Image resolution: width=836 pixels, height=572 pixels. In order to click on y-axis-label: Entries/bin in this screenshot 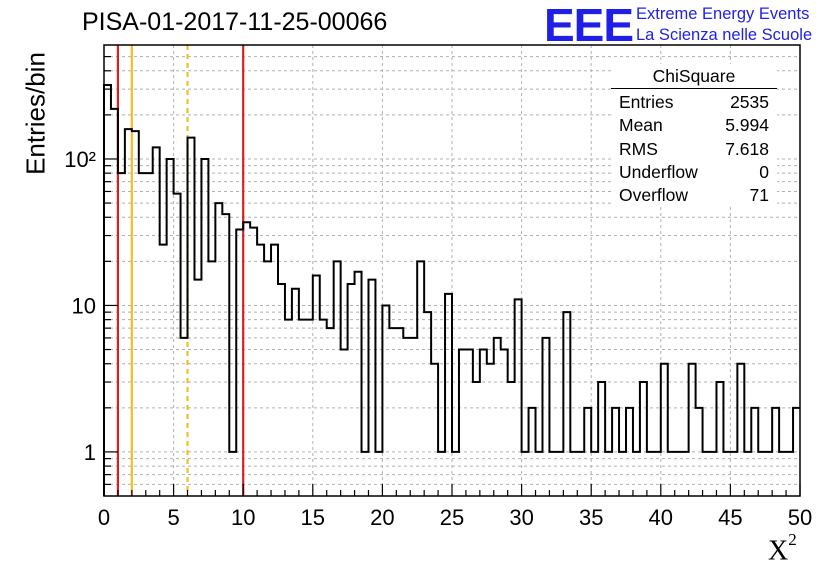, I will do `click(35, 113)`.